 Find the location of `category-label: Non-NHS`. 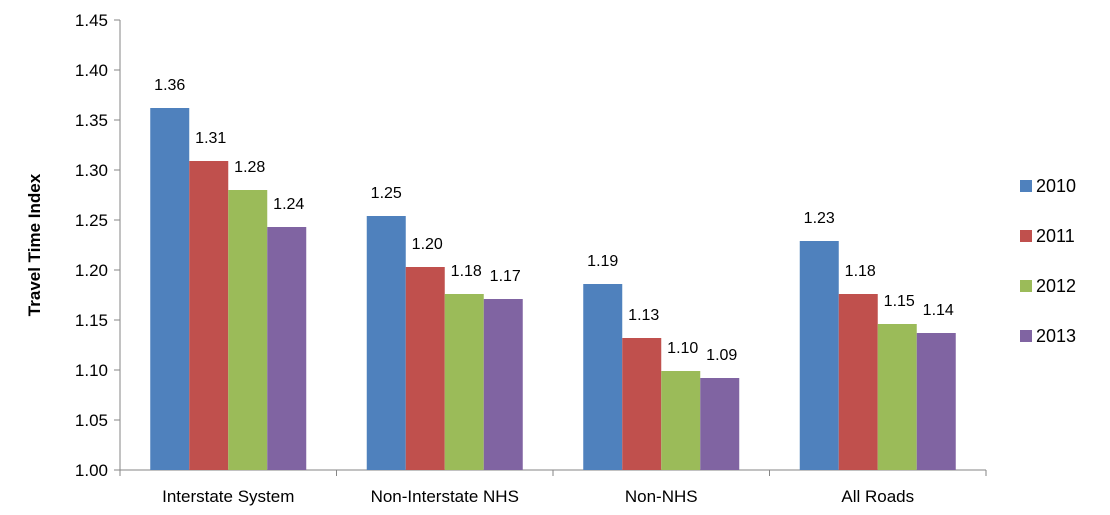

category-label: Non-NHS is located at coordinates (661, 496).